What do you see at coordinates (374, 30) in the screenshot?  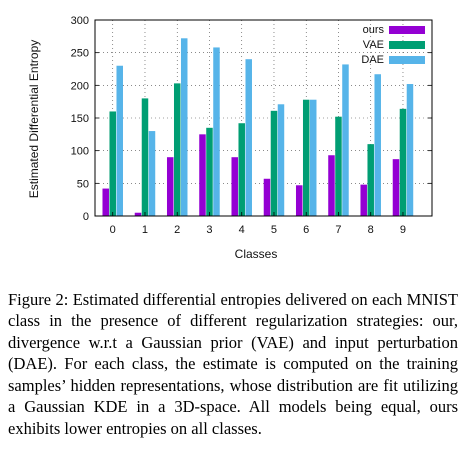 I see `legend-label: ours` at bounding box center [374, 30].